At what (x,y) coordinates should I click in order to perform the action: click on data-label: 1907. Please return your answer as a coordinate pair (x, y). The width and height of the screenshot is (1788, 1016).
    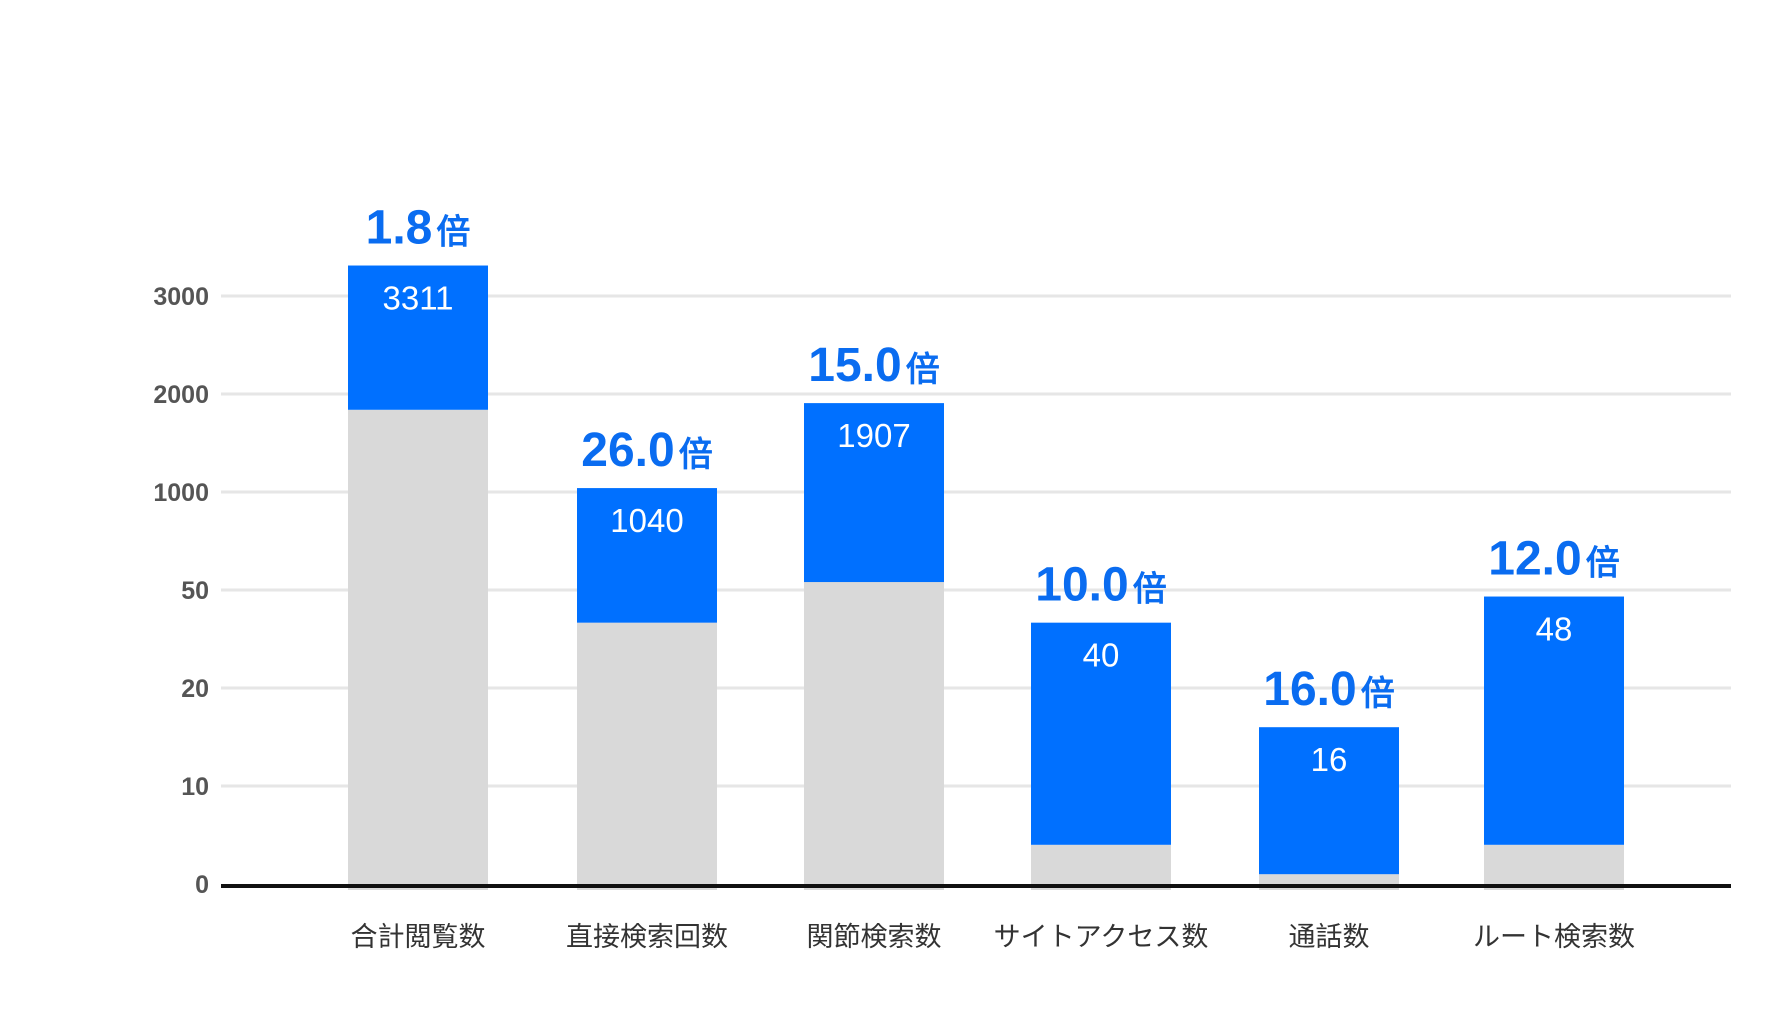
    Looking at the image, I should click on (873, 435).